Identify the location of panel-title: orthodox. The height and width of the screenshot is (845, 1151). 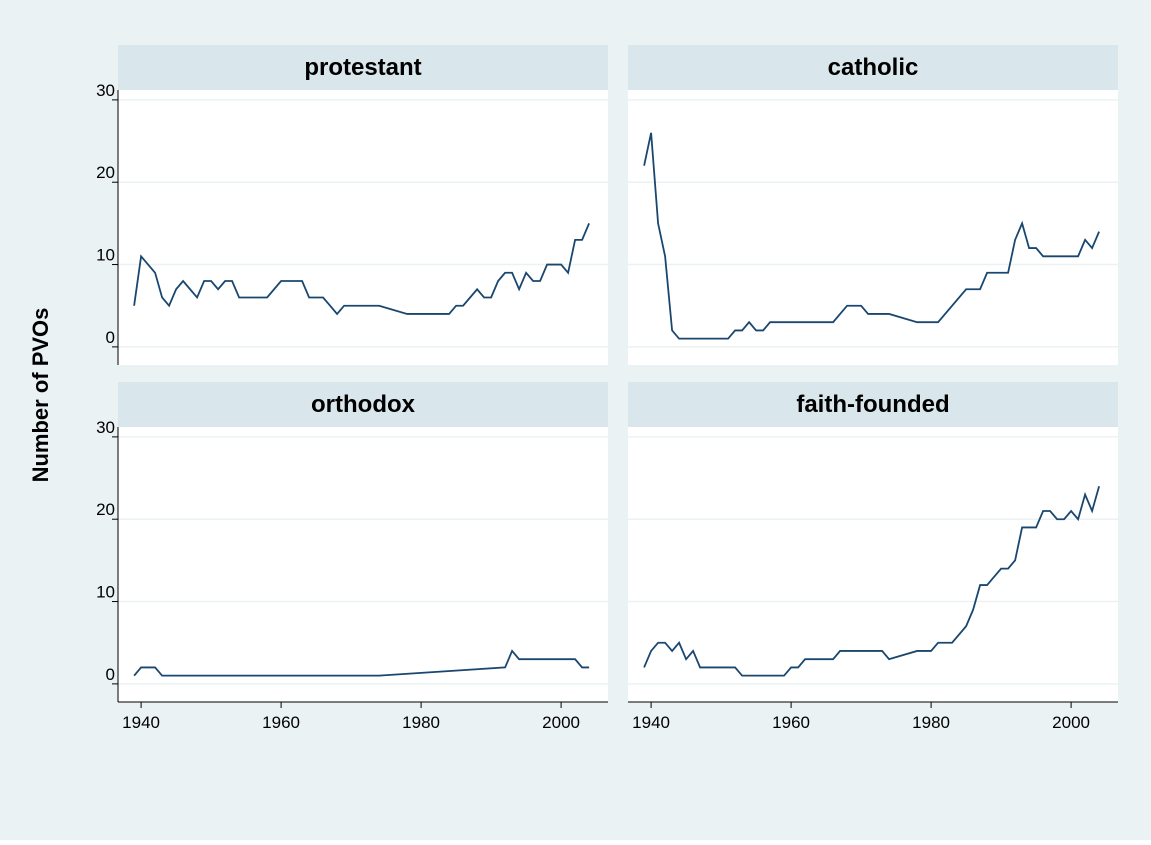
(363, 404).